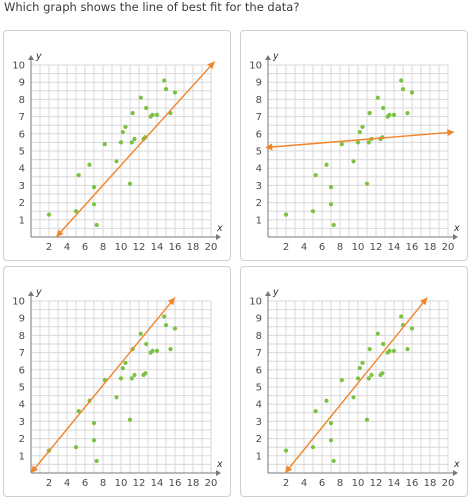 This screenshot has height=500, width=470. What do you see at coordinates (22, 456) in the screenshot?
I see `y-tick-label: 1` at bounding box center [22, 456].